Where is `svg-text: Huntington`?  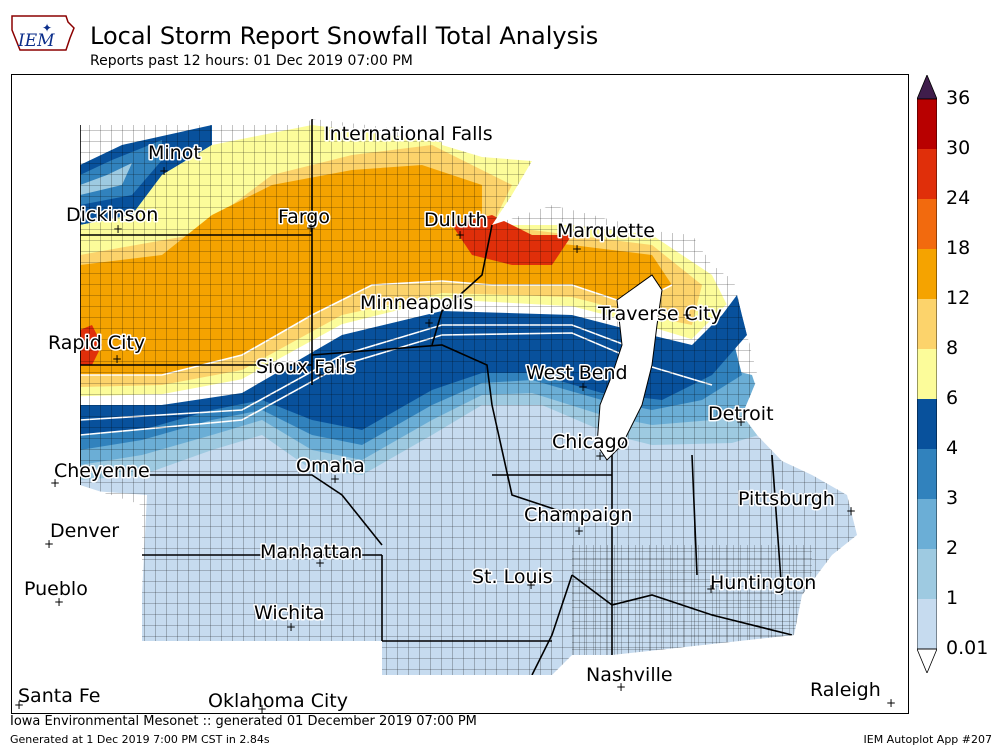
svg-text: Huntington is located at coordinates (763, 583).